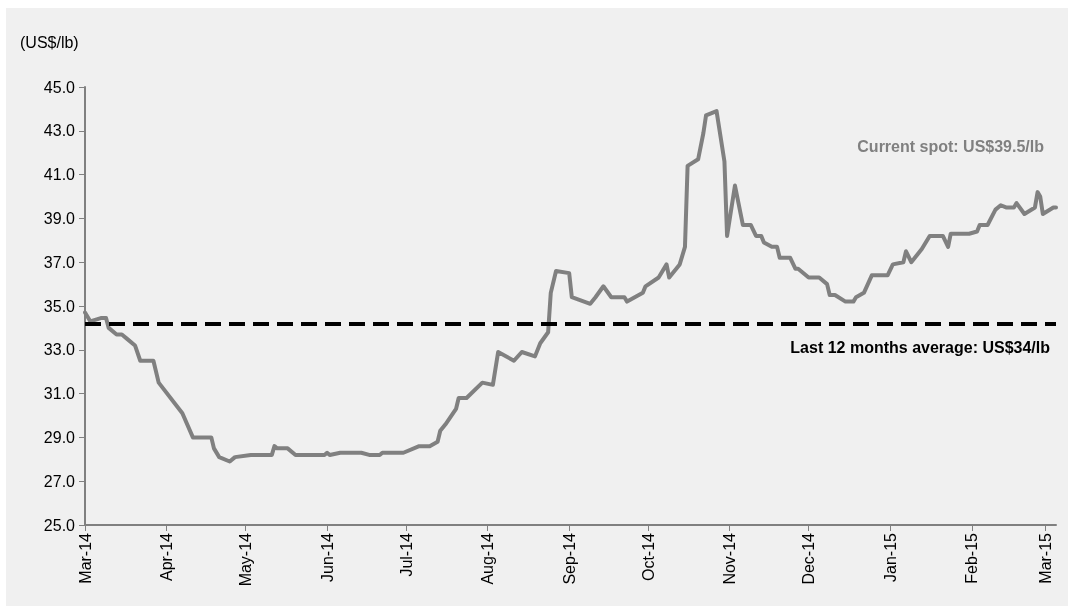  I want to click on y-tick-label: 33.0, so click(59, 350).